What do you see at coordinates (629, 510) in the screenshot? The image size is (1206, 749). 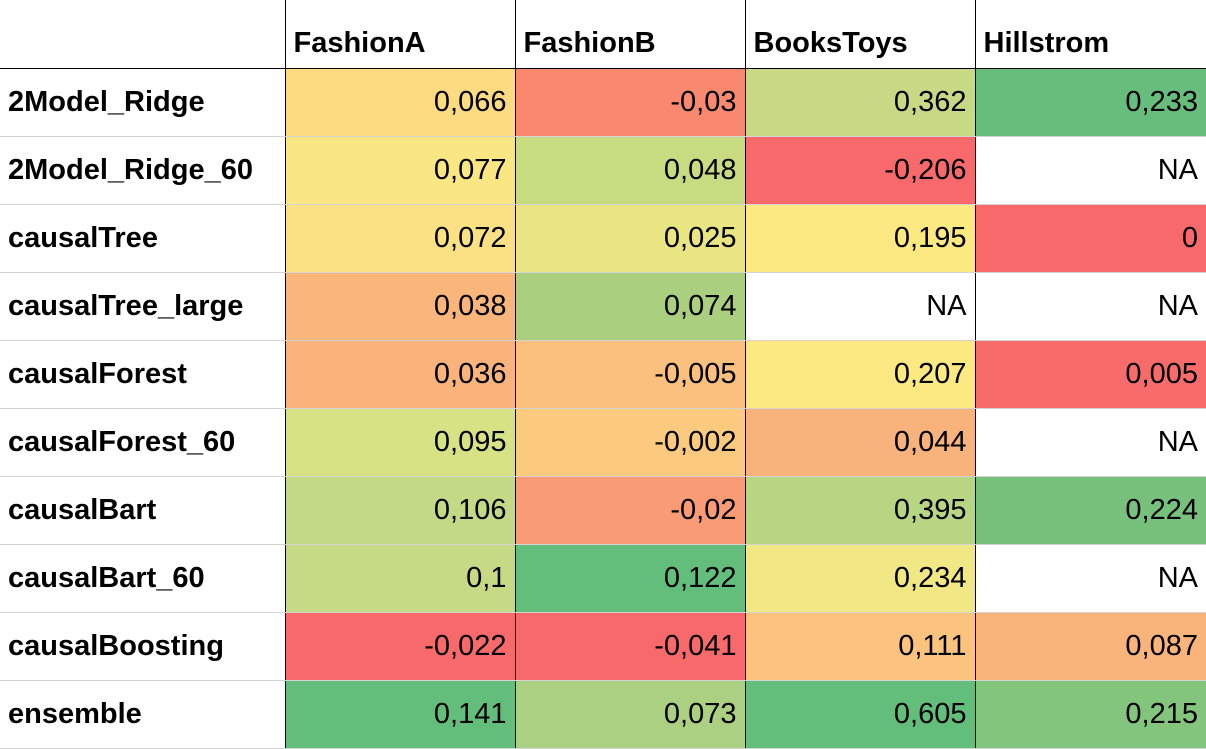 I see `value-cell: -0,02` at bounding box center [629, 510].